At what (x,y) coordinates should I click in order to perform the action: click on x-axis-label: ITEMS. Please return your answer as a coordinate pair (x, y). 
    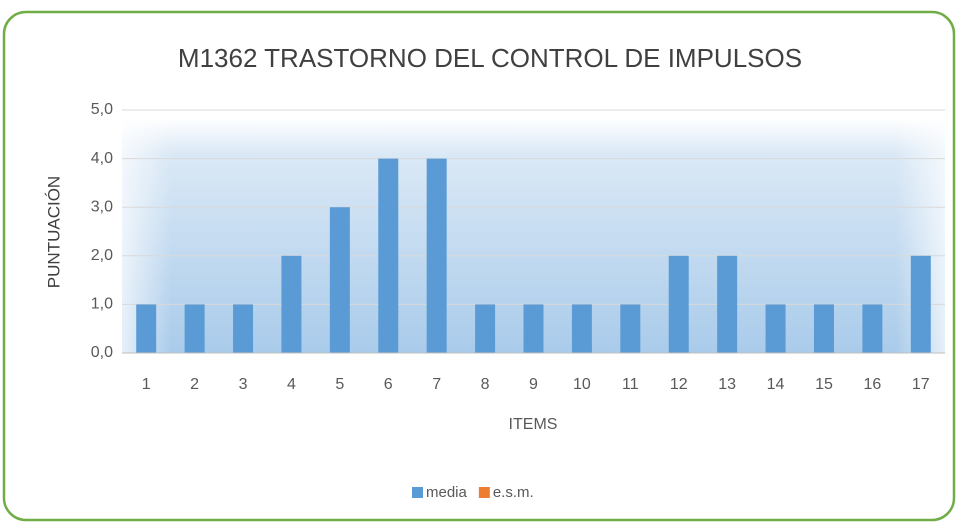
    Looking at the image, I should click on (533, 424).